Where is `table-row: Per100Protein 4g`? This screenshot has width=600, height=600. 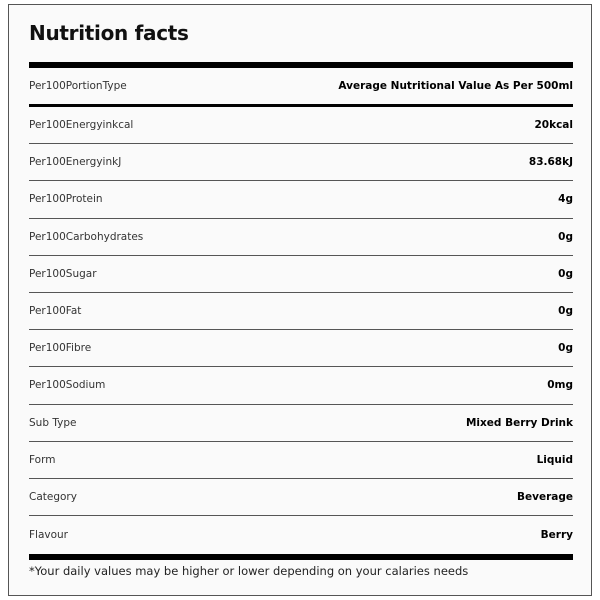
table-row: Per100Protein 4g is located at coordinates (301, 200).